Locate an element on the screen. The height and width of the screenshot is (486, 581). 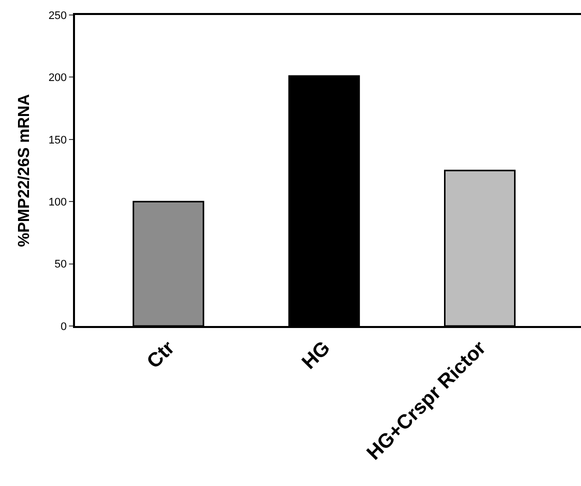
y-tick-label: 50 is located at coordinates (60, 264).